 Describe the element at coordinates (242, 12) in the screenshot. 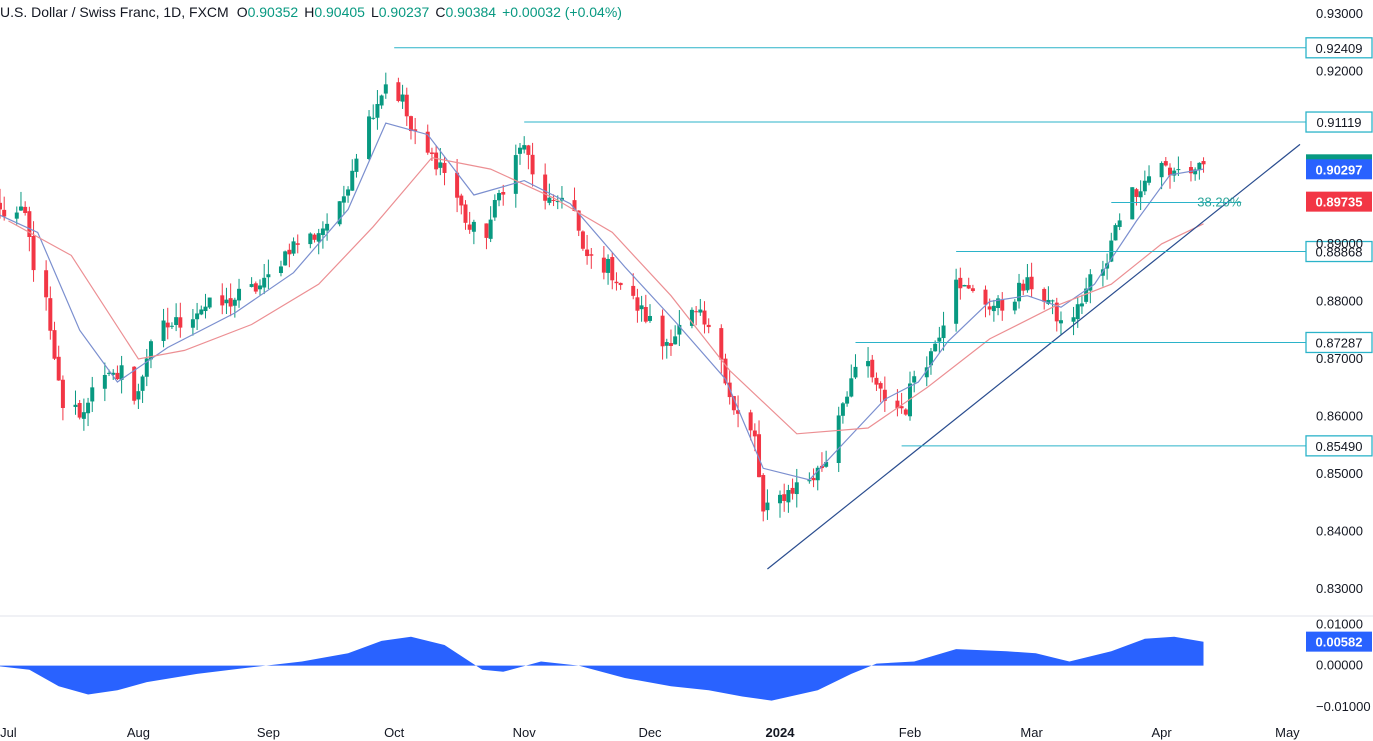

I see `open-label: O` at that location.